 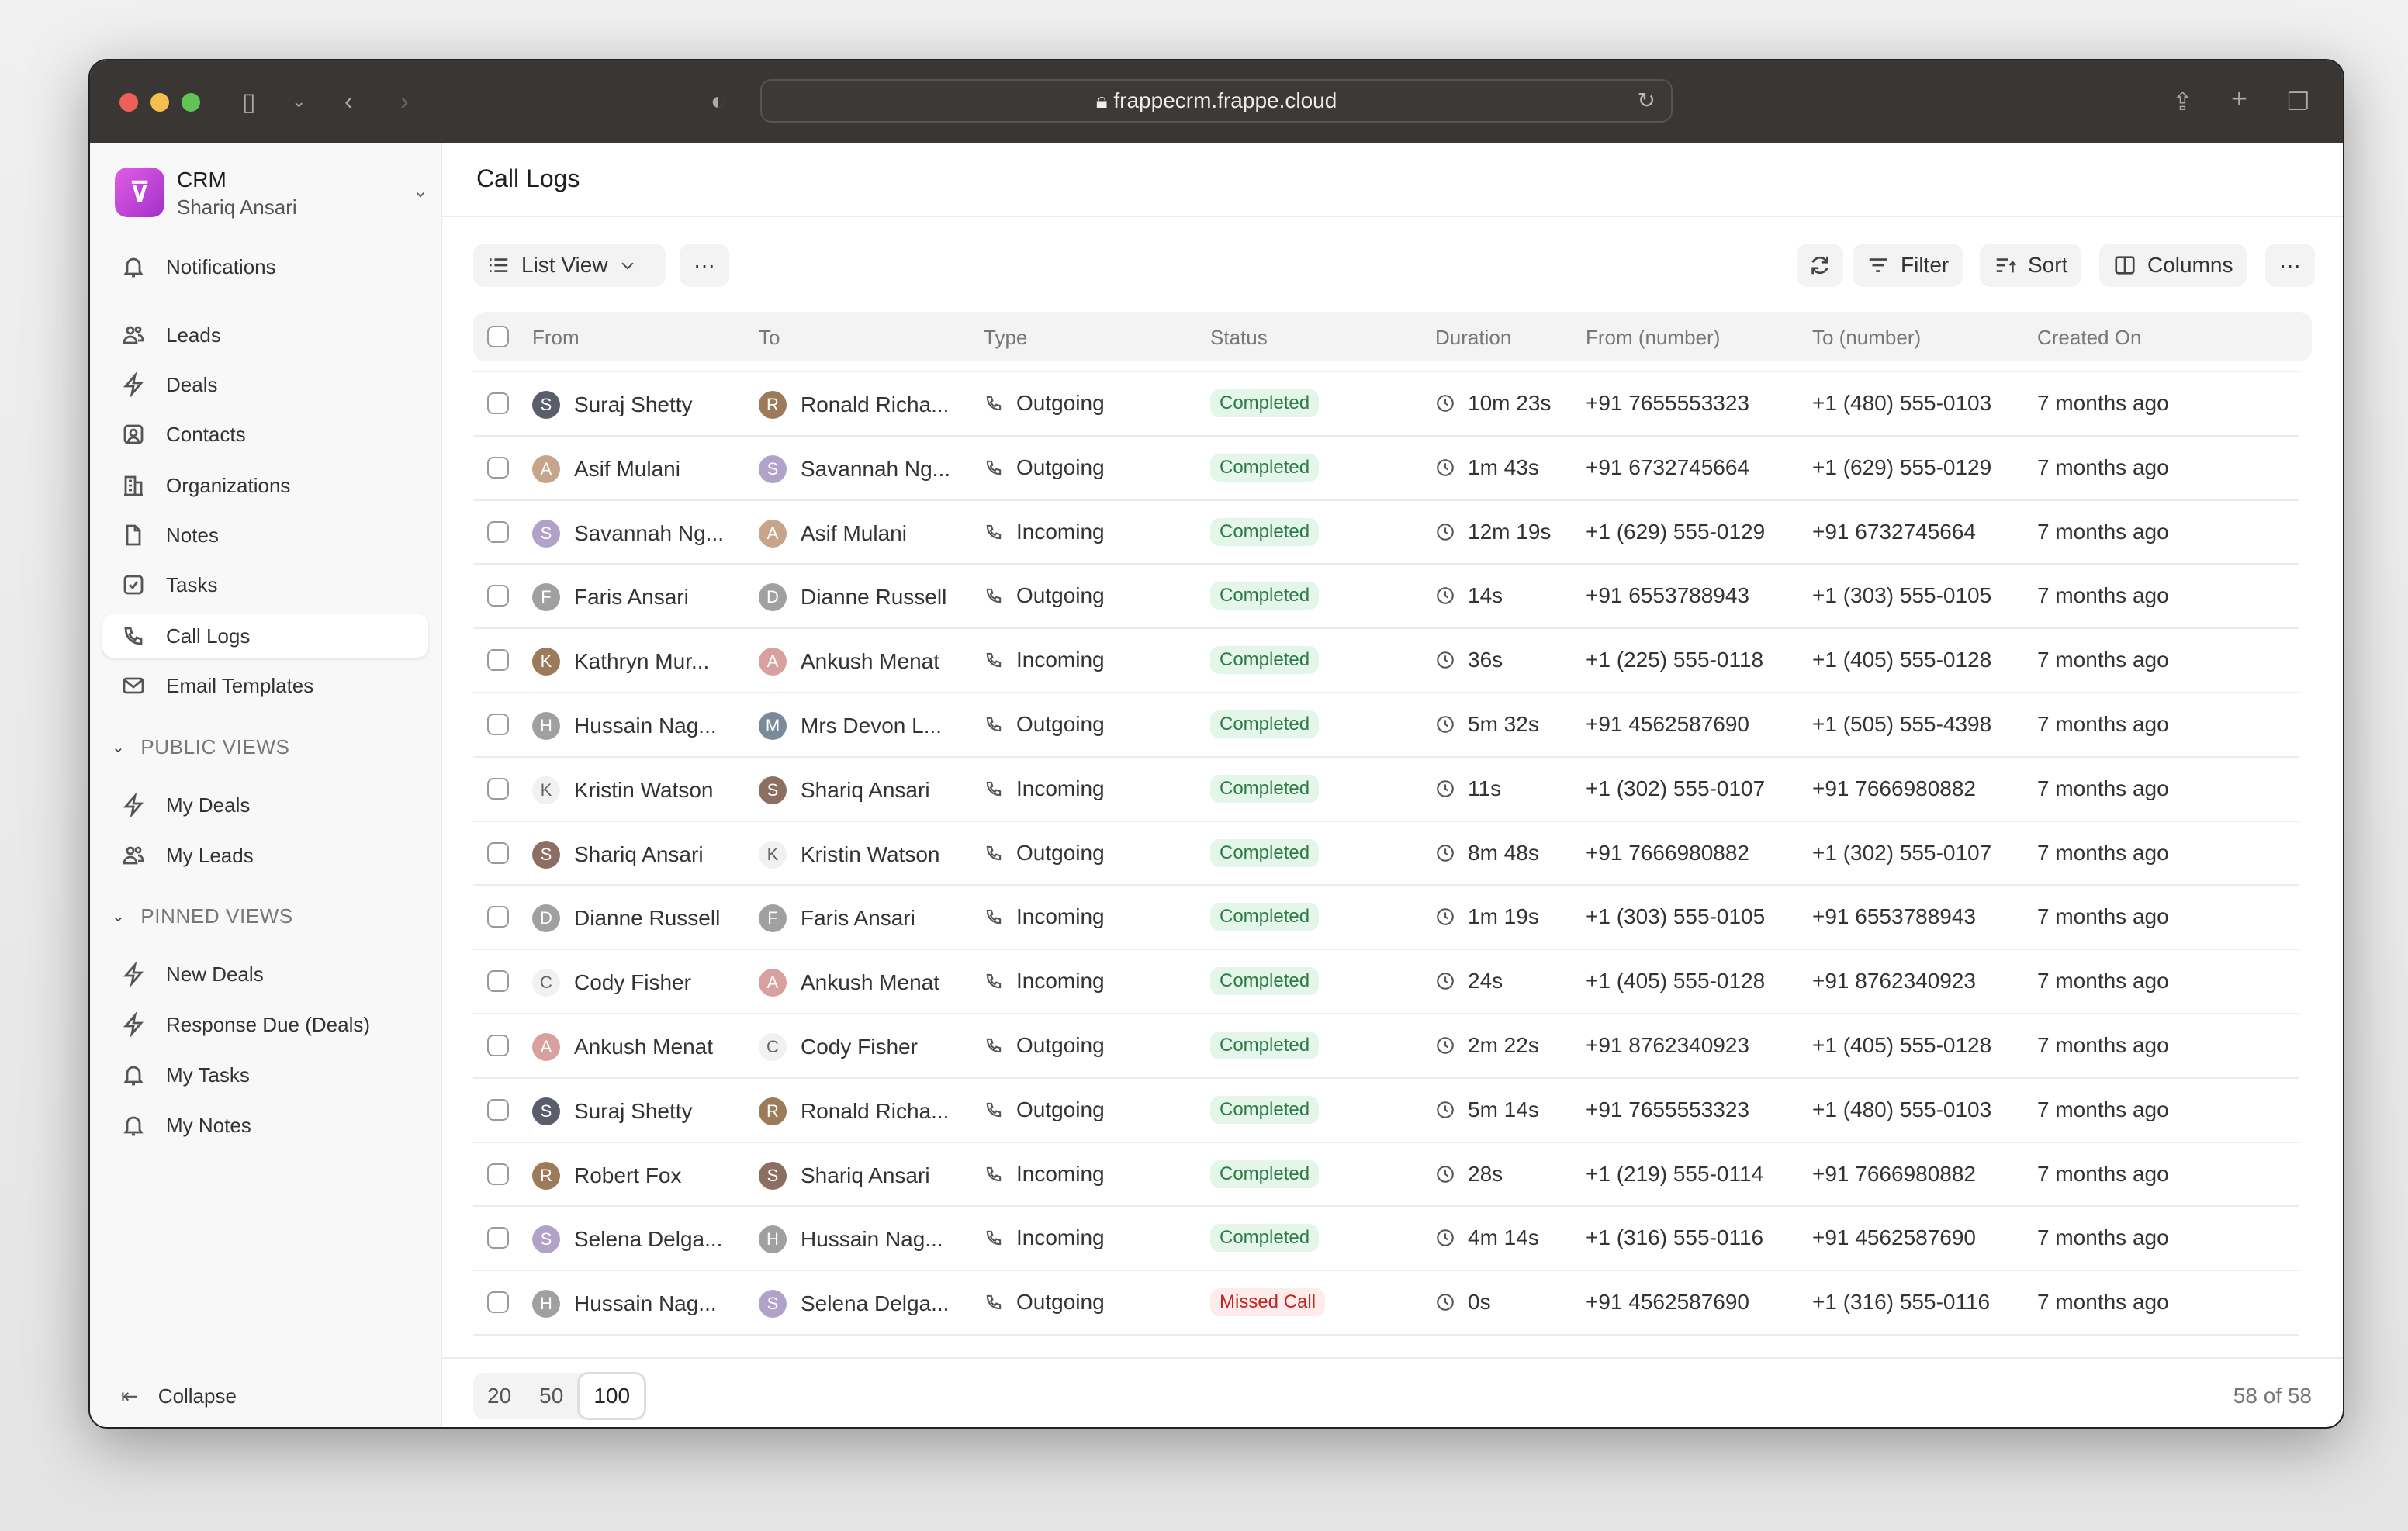 I want to click on page-size-50: 50, so click(x=551, y=1396).